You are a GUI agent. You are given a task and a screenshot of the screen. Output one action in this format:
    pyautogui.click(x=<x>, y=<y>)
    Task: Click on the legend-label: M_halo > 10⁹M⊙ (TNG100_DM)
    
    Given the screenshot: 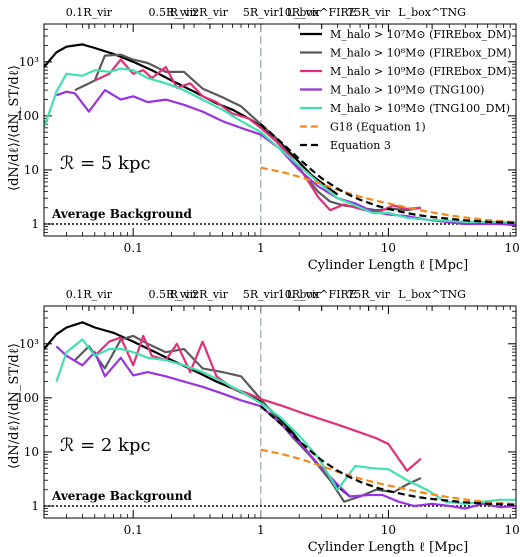 What is the action you would take?
    pyautogui.click(x=420, y=108)
    